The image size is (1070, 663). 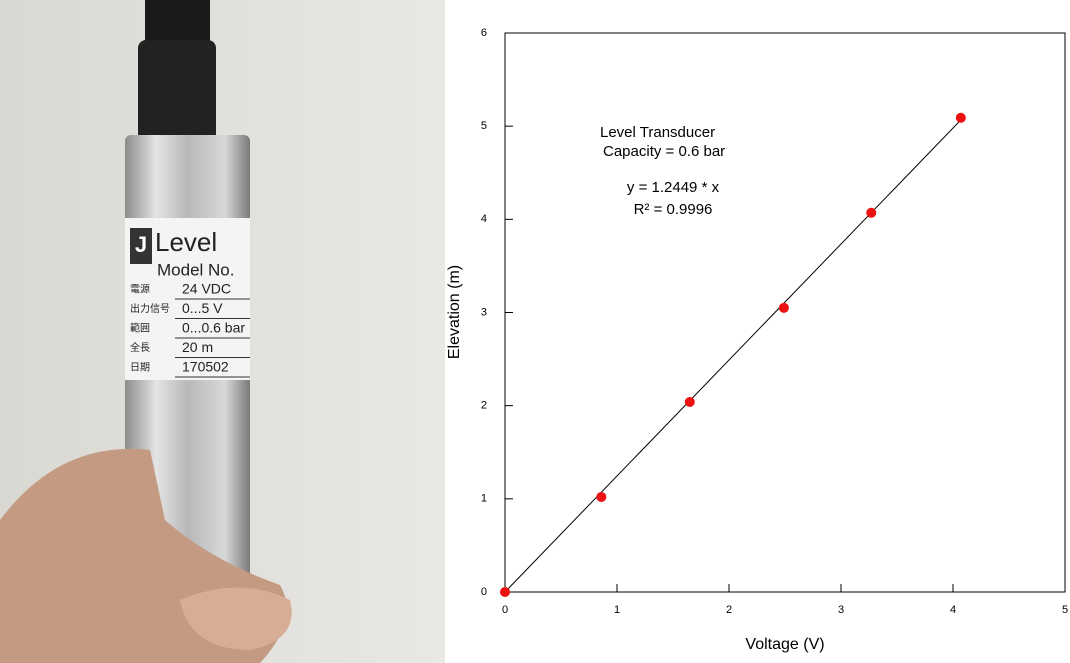 I want to click on logo-text: J, so click(x=141, y=244).